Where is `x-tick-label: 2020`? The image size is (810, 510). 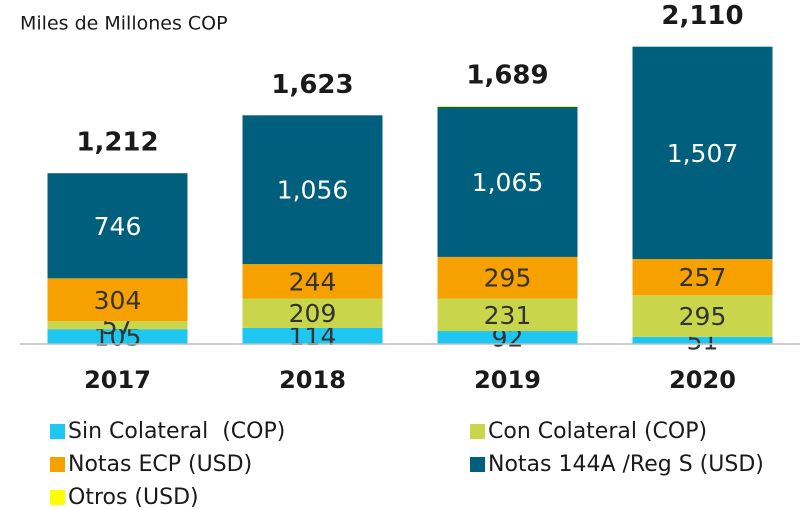 x-tick-label: 2020 is located at coordinates (702, 380).